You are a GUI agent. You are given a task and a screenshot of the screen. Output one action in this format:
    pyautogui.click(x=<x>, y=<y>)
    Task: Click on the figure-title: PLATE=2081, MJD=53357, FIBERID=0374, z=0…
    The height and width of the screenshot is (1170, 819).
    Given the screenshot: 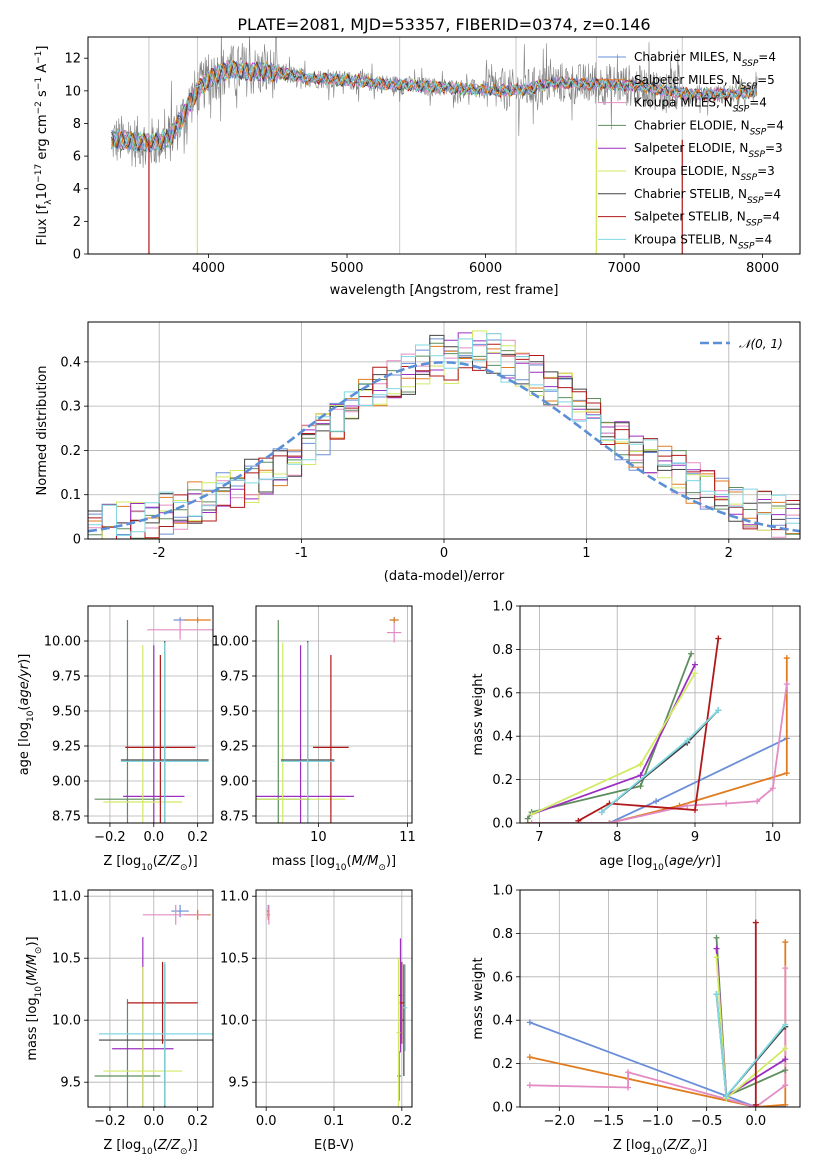 What is the action you would take?
    pyautogui.click(x=443, y=24)
    